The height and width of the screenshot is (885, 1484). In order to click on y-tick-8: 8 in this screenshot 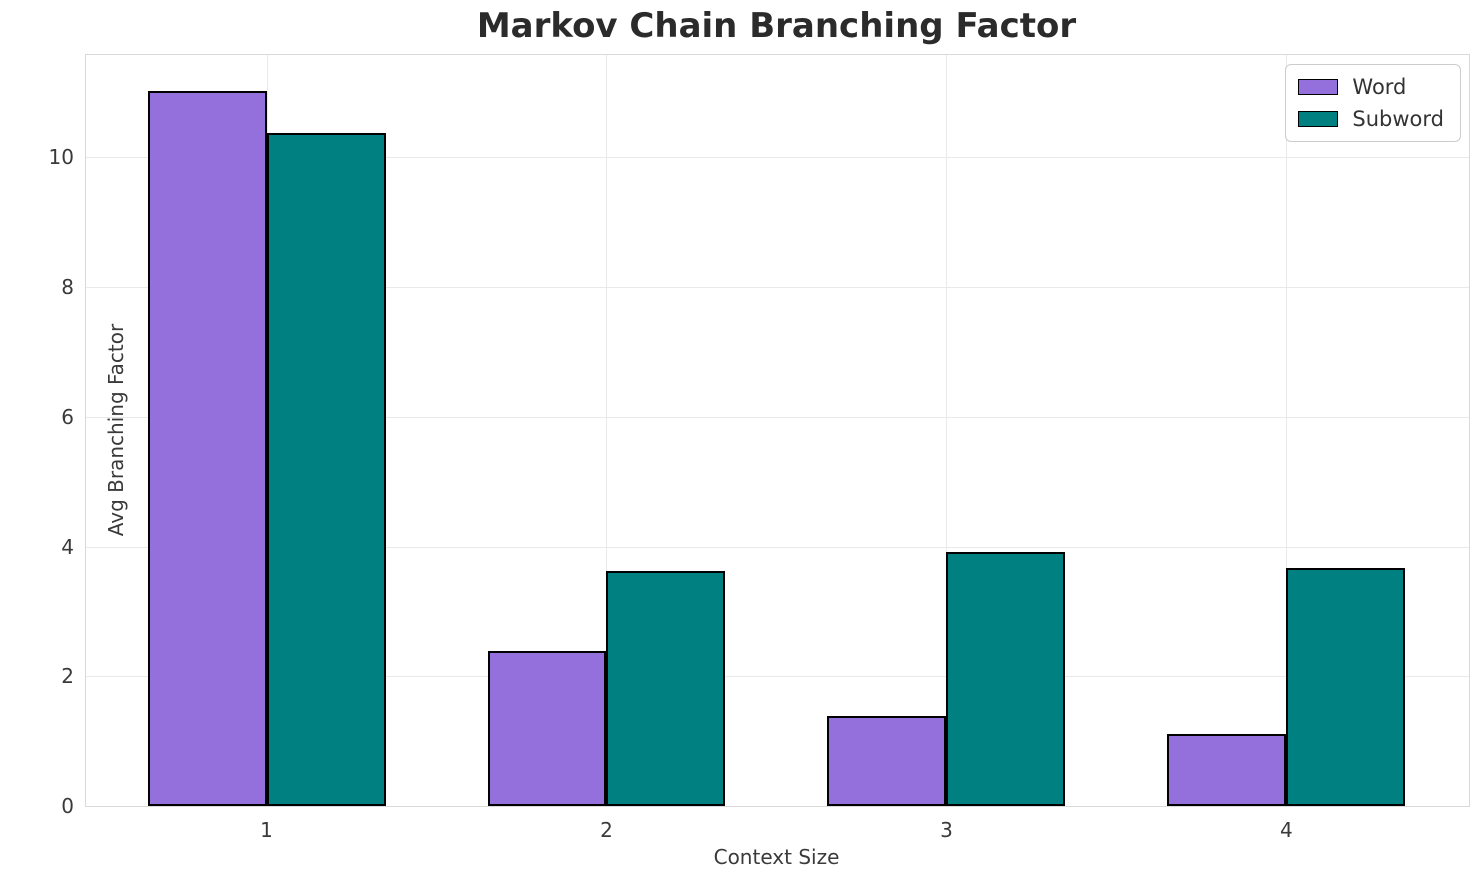, I will do `click(67, 287)`.